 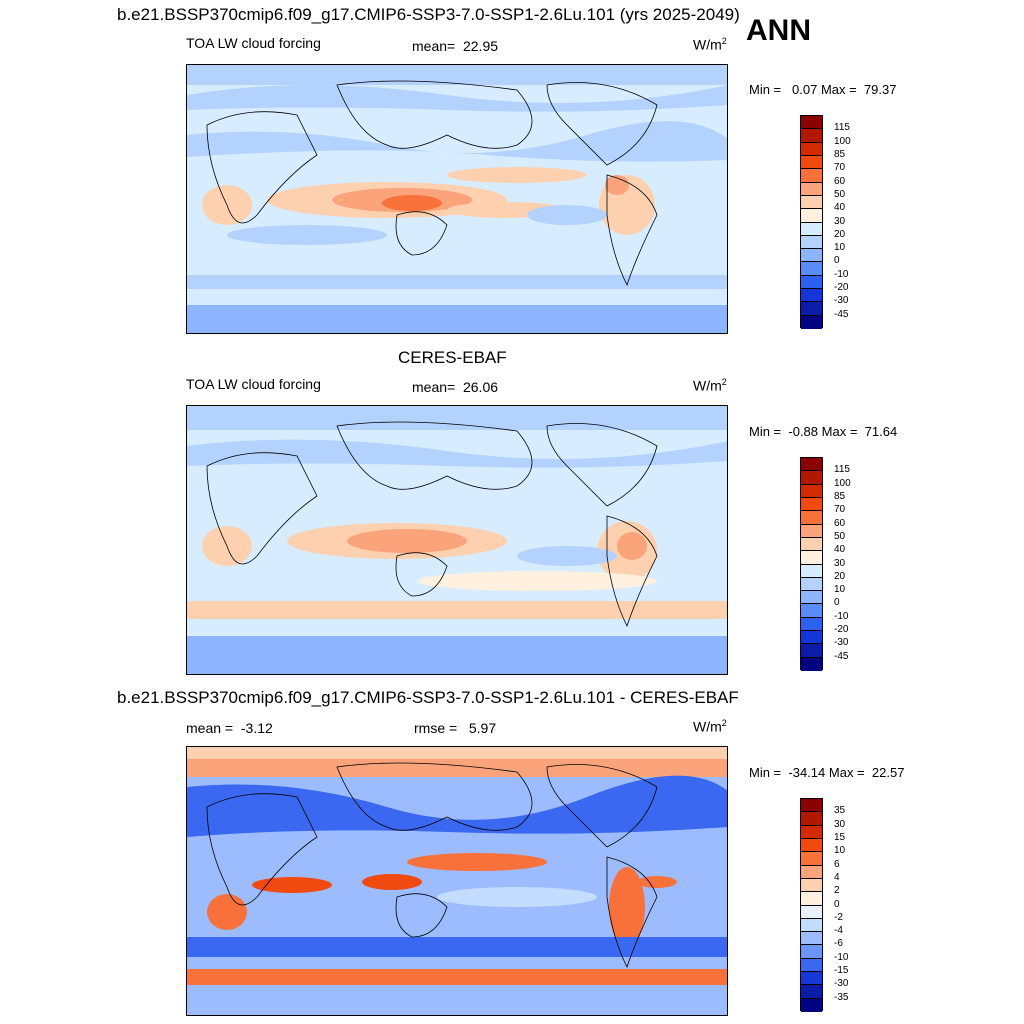 I want to click on panel1-units: W/m2, so click(x=710, y=44).